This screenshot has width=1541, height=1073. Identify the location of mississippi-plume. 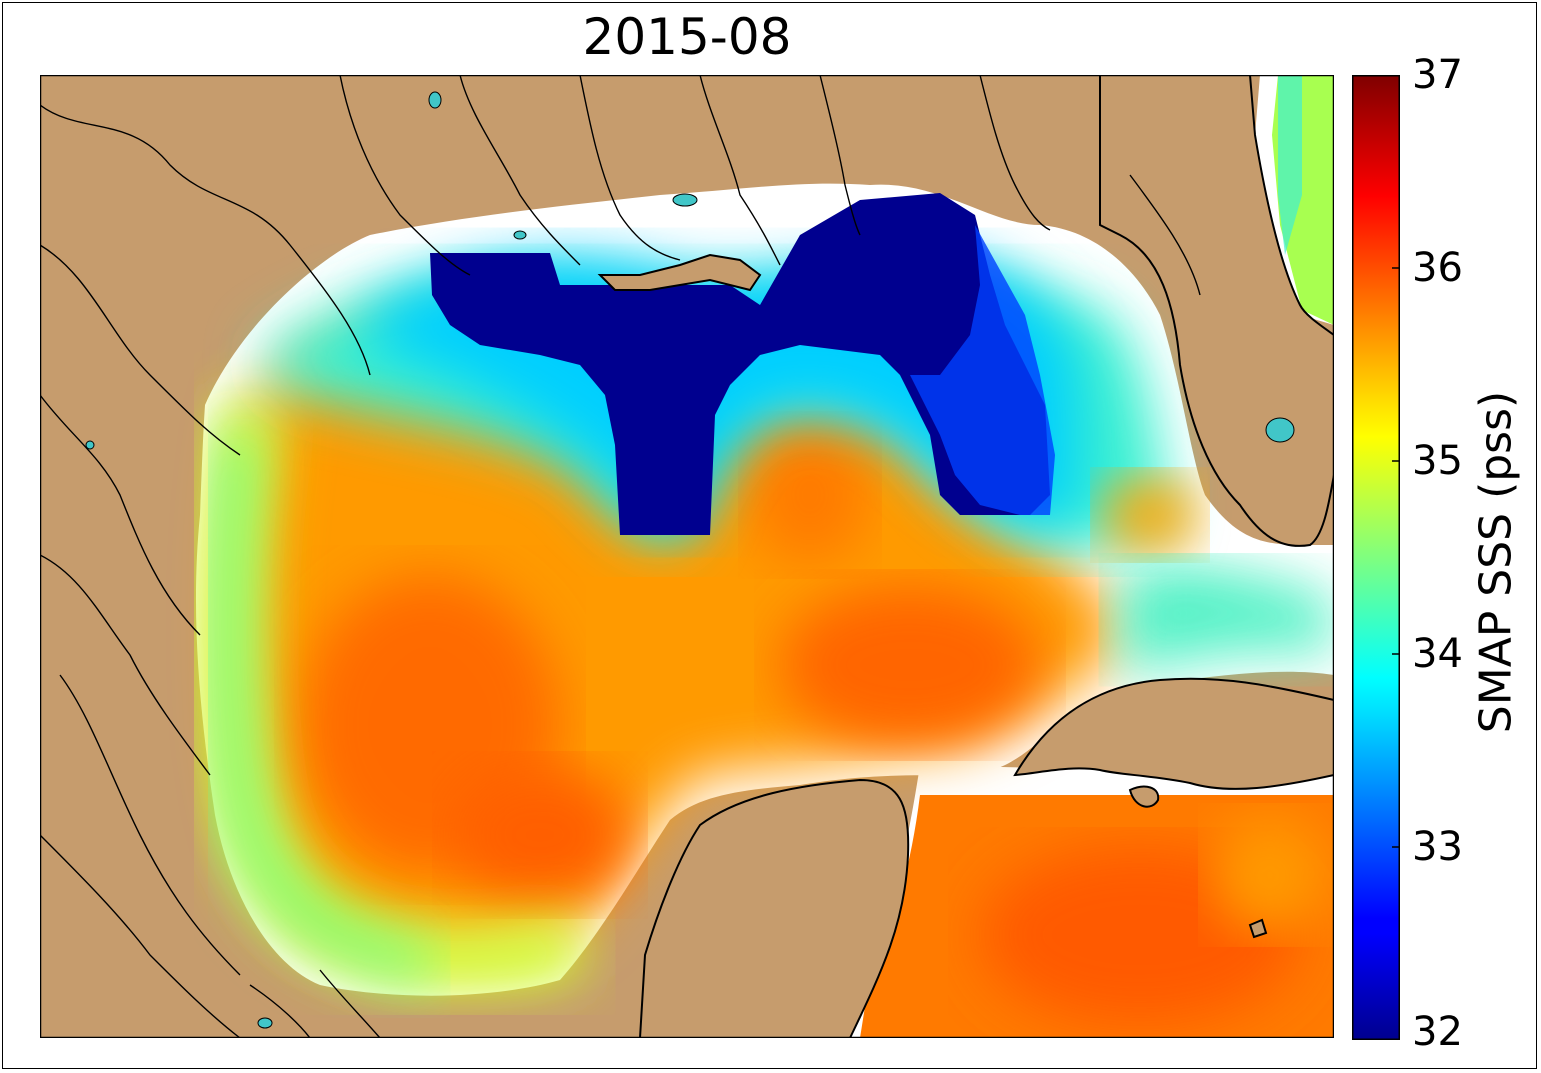
(740, 364).